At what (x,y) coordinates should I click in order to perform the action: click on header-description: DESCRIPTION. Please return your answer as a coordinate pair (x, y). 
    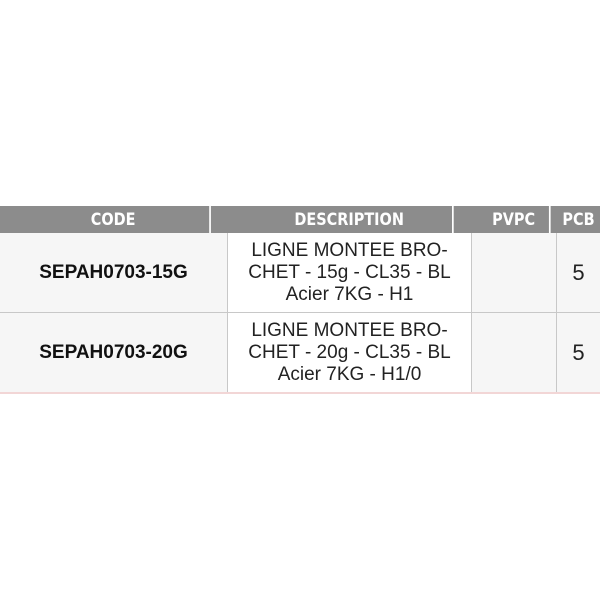
    Looking at the image, I should click on (350, 219).